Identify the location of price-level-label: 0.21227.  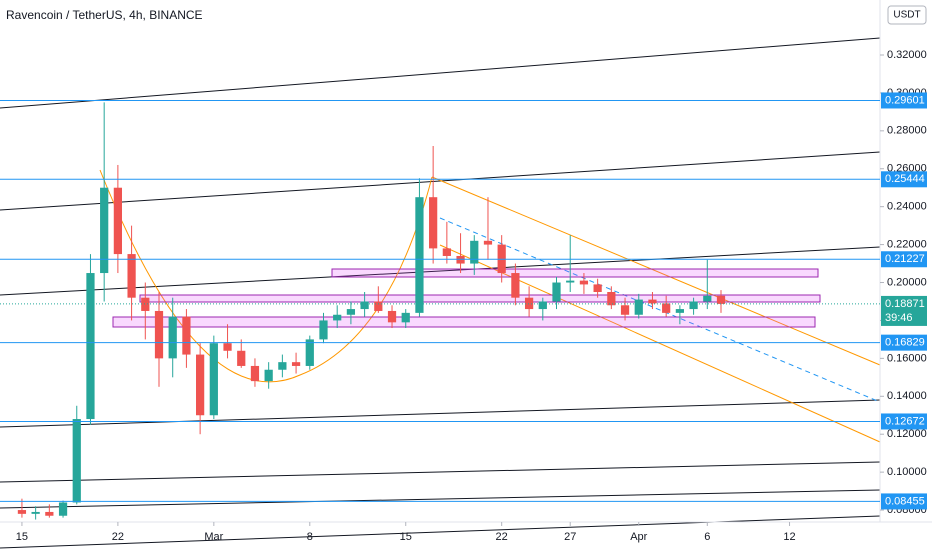
(905, 259).